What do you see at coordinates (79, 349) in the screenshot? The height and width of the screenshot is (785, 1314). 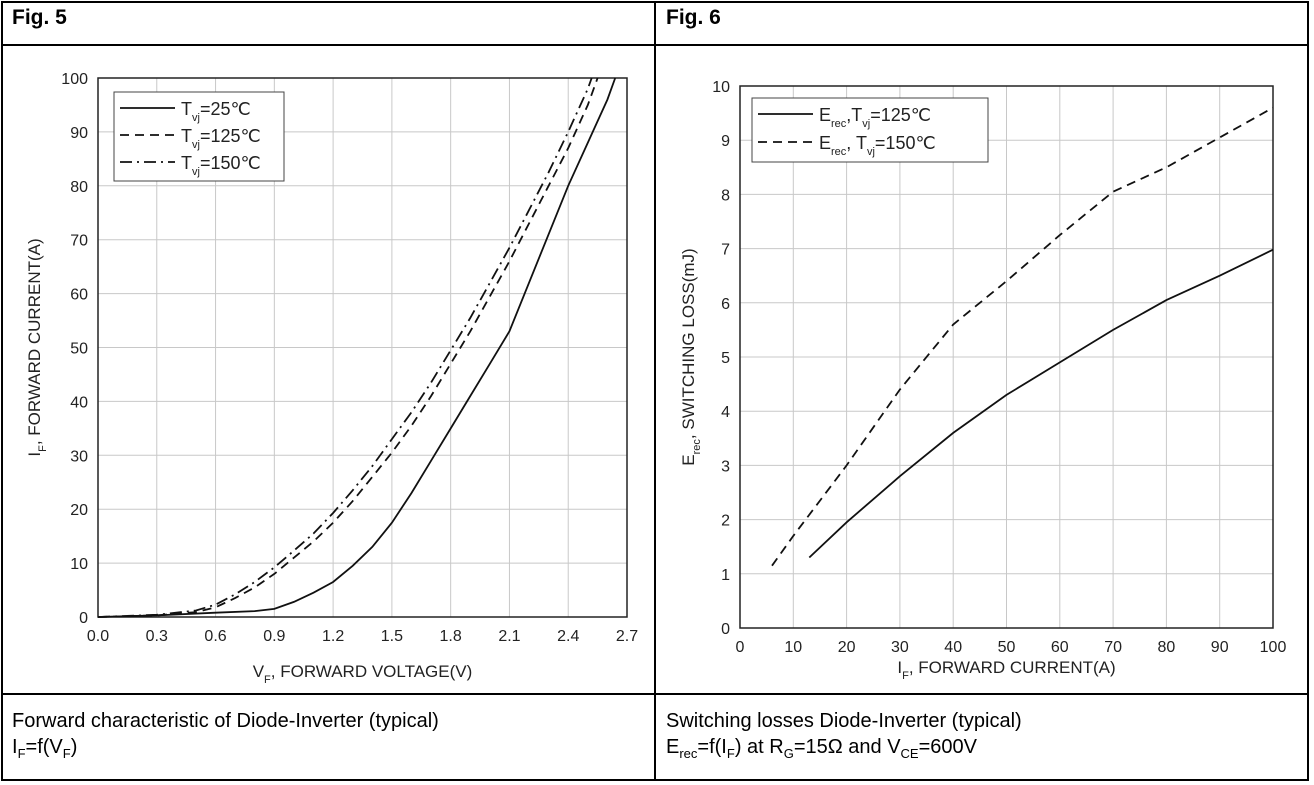 I see `fig5-ytick-label: 50` at bounding box center [79, 349].